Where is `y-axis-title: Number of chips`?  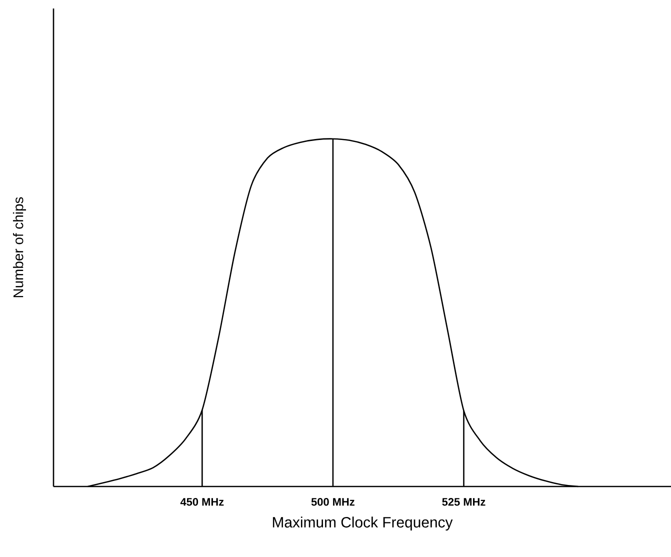
y-axis-title: Number of chips is located at coordinates (19, 247).